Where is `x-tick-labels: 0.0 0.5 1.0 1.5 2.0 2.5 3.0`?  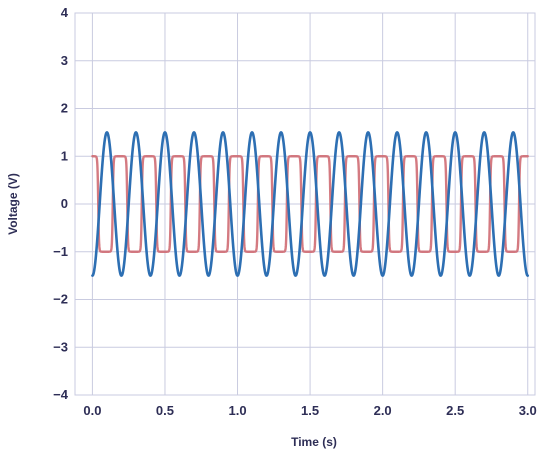
x-tick-labels: 0.0 0.5 1.0 1.5 2.0 2.5 3.0 is located at coordinates (309, 410).